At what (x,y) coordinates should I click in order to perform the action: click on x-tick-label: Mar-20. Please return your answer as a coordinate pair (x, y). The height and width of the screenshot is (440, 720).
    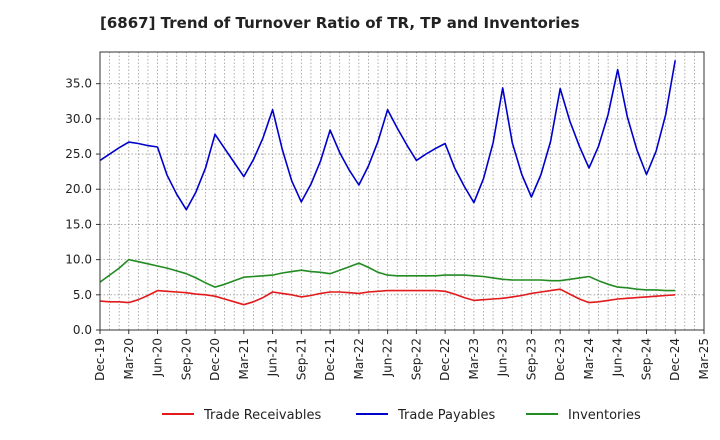
    Looking at the image, I should click on (129, 358).